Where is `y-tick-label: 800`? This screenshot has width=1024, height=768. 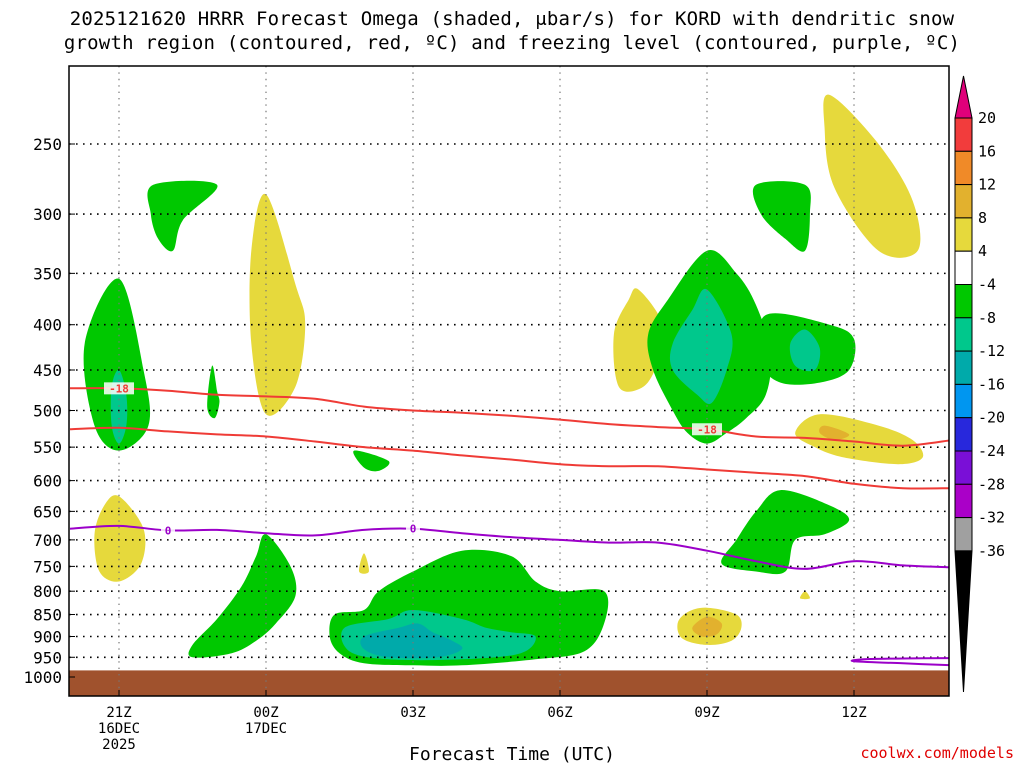
y-tick-label: 800 is located at coordinates (47, 591).